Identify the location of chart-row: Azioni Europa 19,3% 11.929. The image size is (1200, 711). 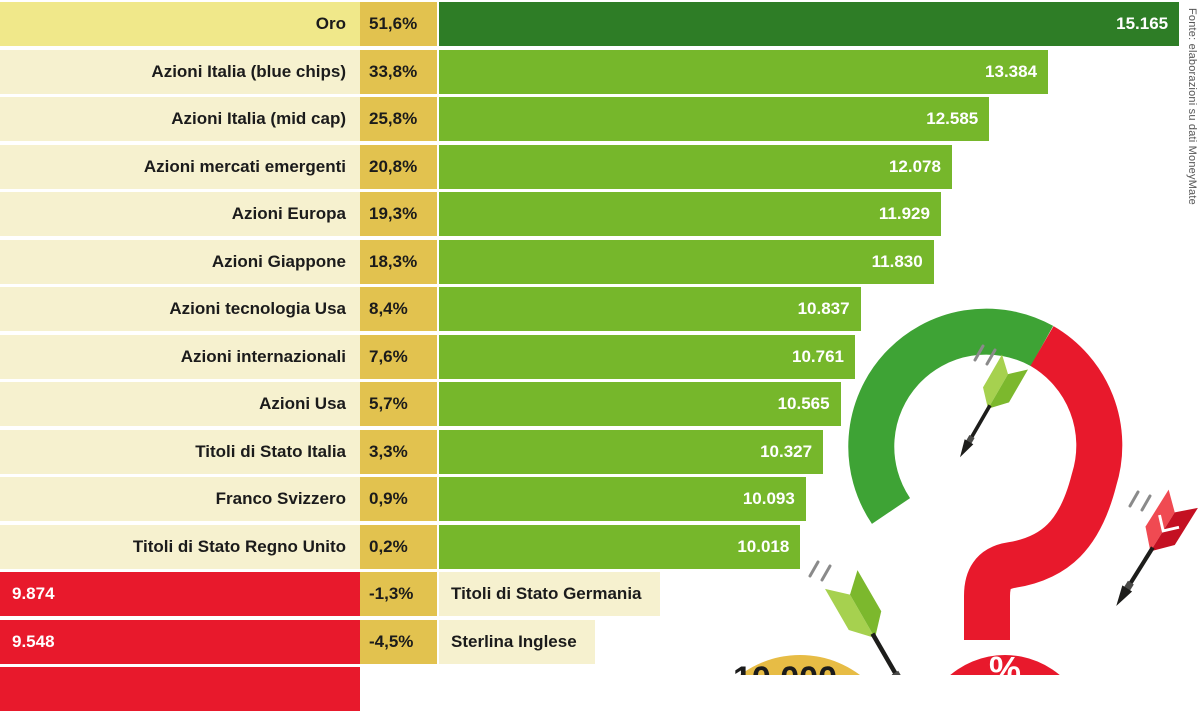
(600, 214).